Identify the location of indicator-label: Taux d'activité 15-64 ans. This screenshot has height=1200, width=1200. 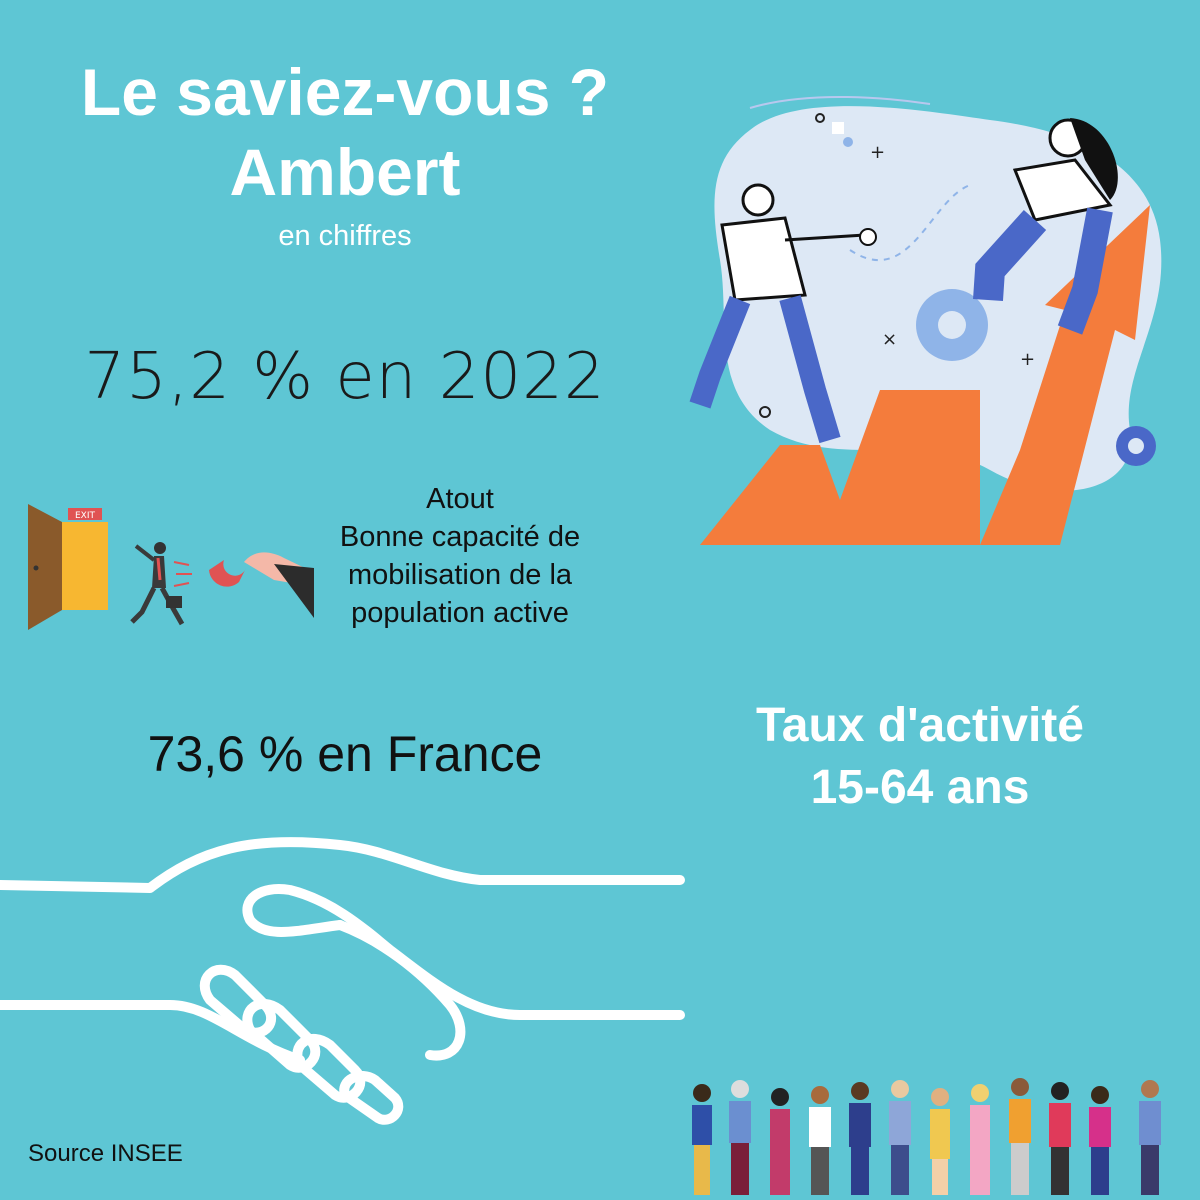
(920, 757).